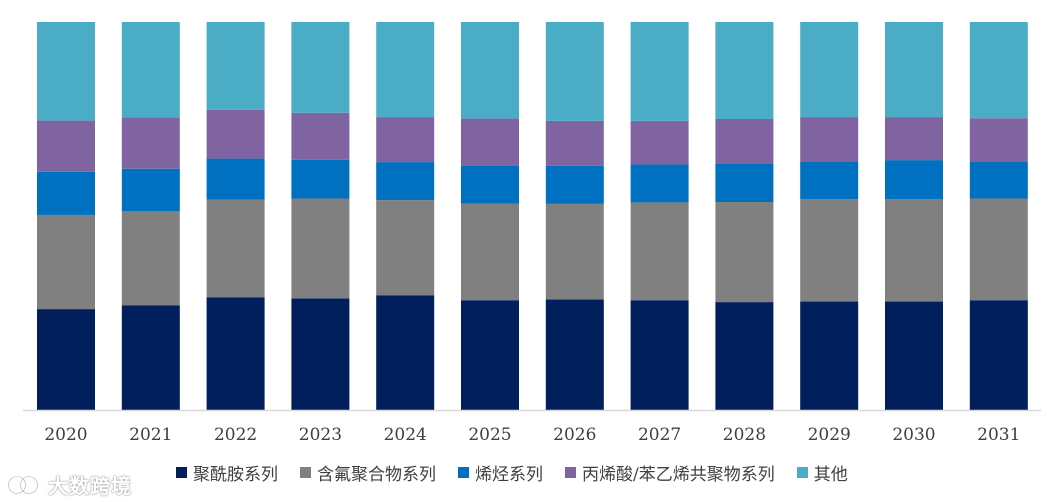 The width and height of the screenshot is (1063, 502). I want to click on x-tick-label-2026: 2026, so click(574, 435).